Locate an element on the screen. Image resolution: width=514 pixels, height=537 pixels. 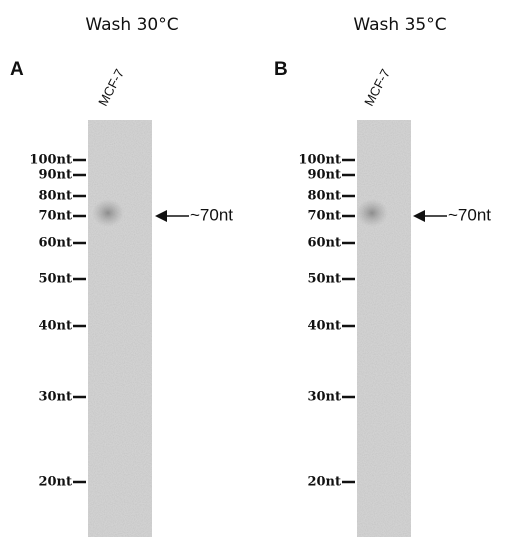
panel-letter: B is located at coordinates (281, 69).